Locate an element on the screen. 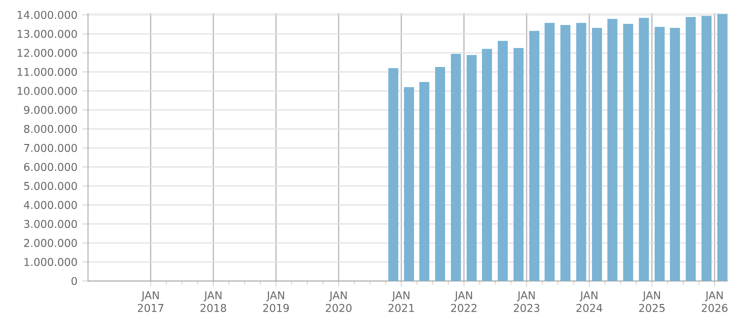 This screenshot has width=751, height=313. y-tick-label: 7.000.000 is located at coordinates (50, 148).